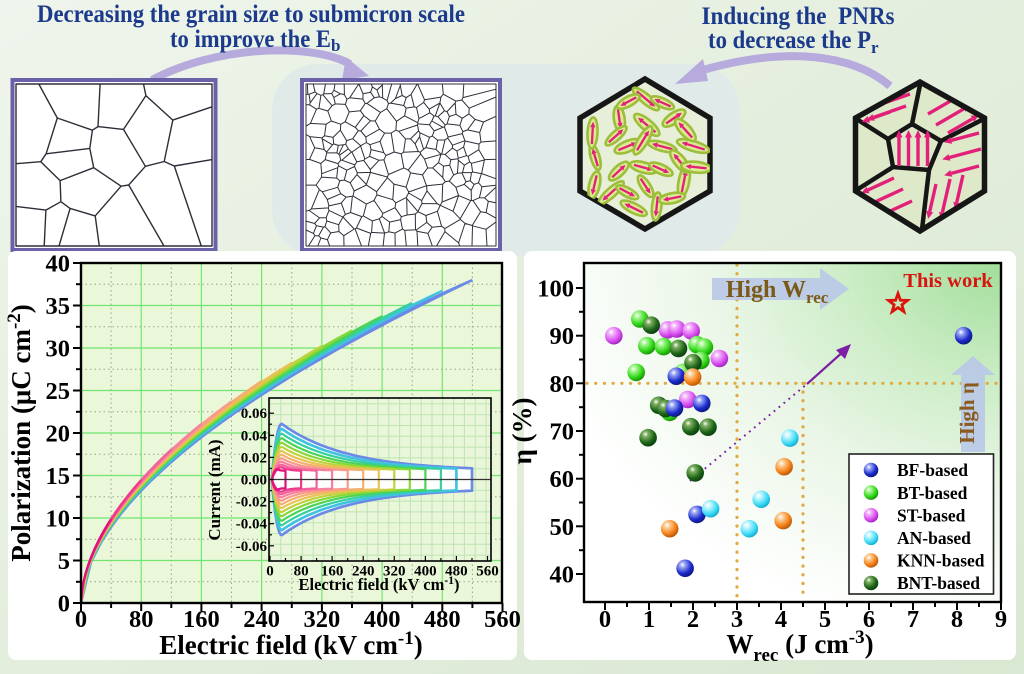 The image size is (1024, 674). What do you see at coordinates (938, 583) in the screenshot?
I see `svg-text: BNT-based` at bounding box center [938, 583].